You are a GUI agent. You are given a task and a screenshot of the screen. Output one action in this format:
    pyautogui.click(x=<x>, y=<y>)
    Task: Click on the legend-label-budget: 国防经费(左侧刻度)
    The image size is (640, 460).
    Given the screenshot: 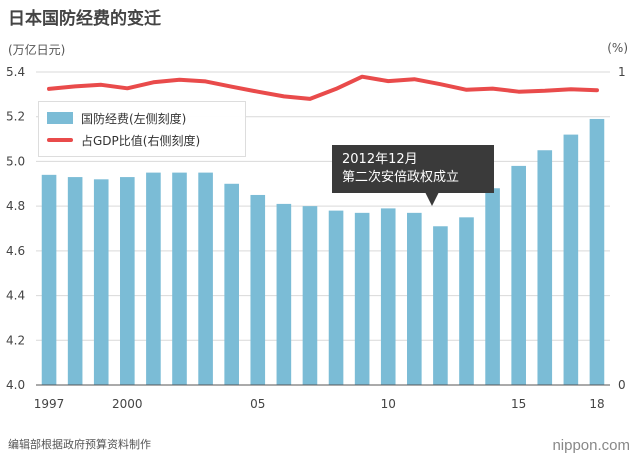 What is the action you would take?
    pyautogui.click(x=134, y=118)
    